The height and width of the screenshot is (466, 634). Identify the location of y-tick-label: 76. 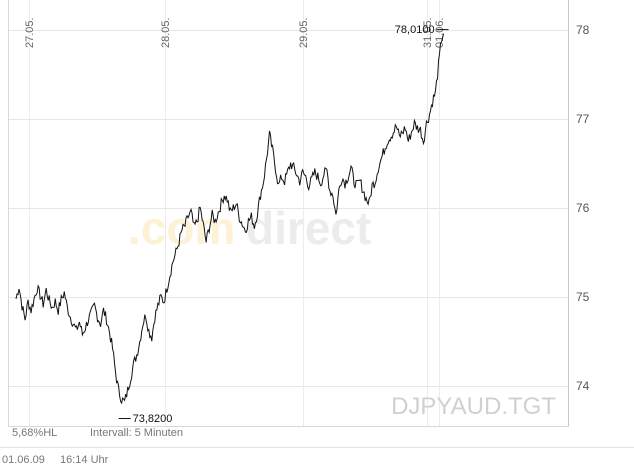
(583, 208).